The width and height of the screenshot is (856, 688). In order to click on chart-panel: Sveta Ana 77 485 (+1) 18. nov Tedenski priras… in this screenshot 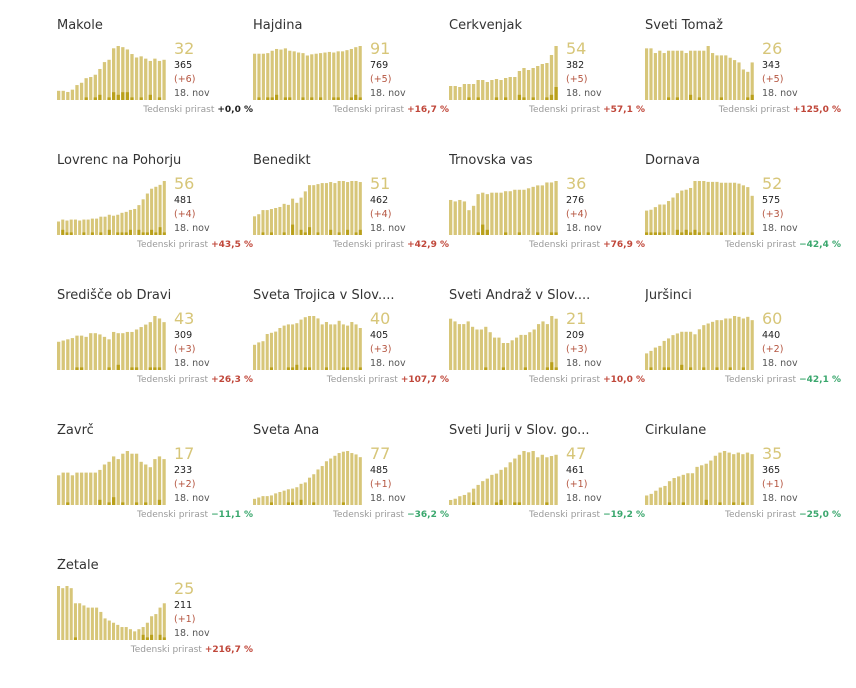, I will do `click(351, 488)`.